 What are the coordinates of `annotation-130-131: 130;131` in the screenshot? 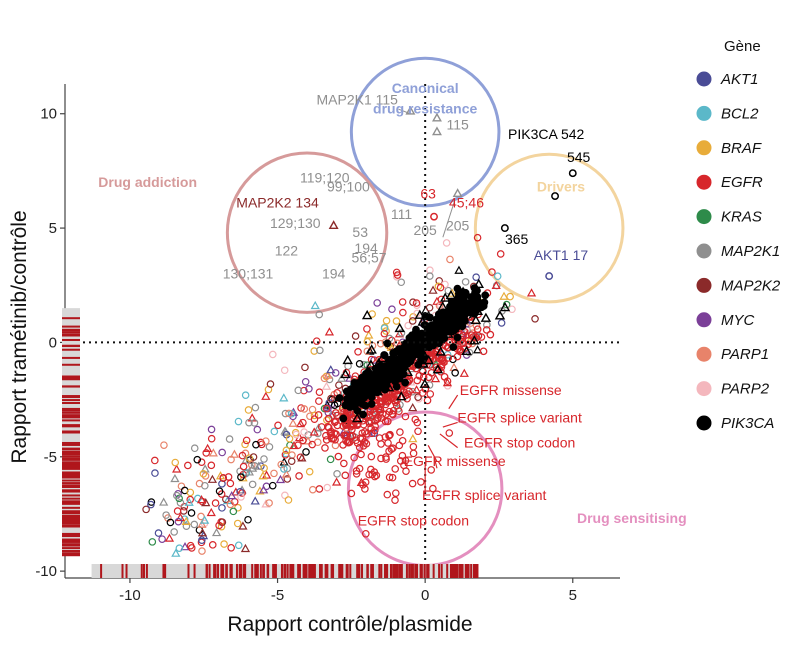 It's located at (248, 273).